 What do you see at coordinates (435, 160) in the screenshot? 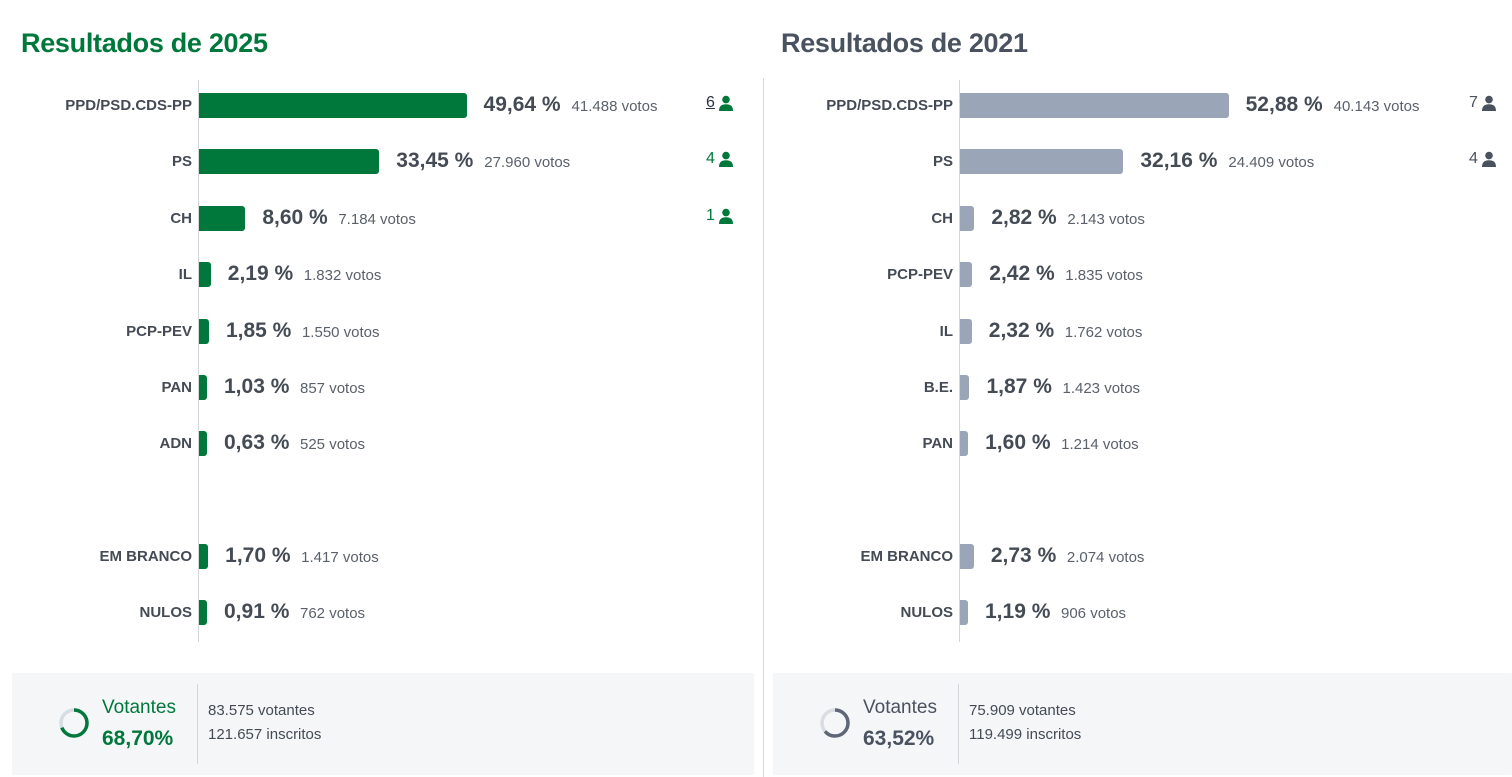
I see `percentage-label: 33,45 %` at bounding box center [435, 160].